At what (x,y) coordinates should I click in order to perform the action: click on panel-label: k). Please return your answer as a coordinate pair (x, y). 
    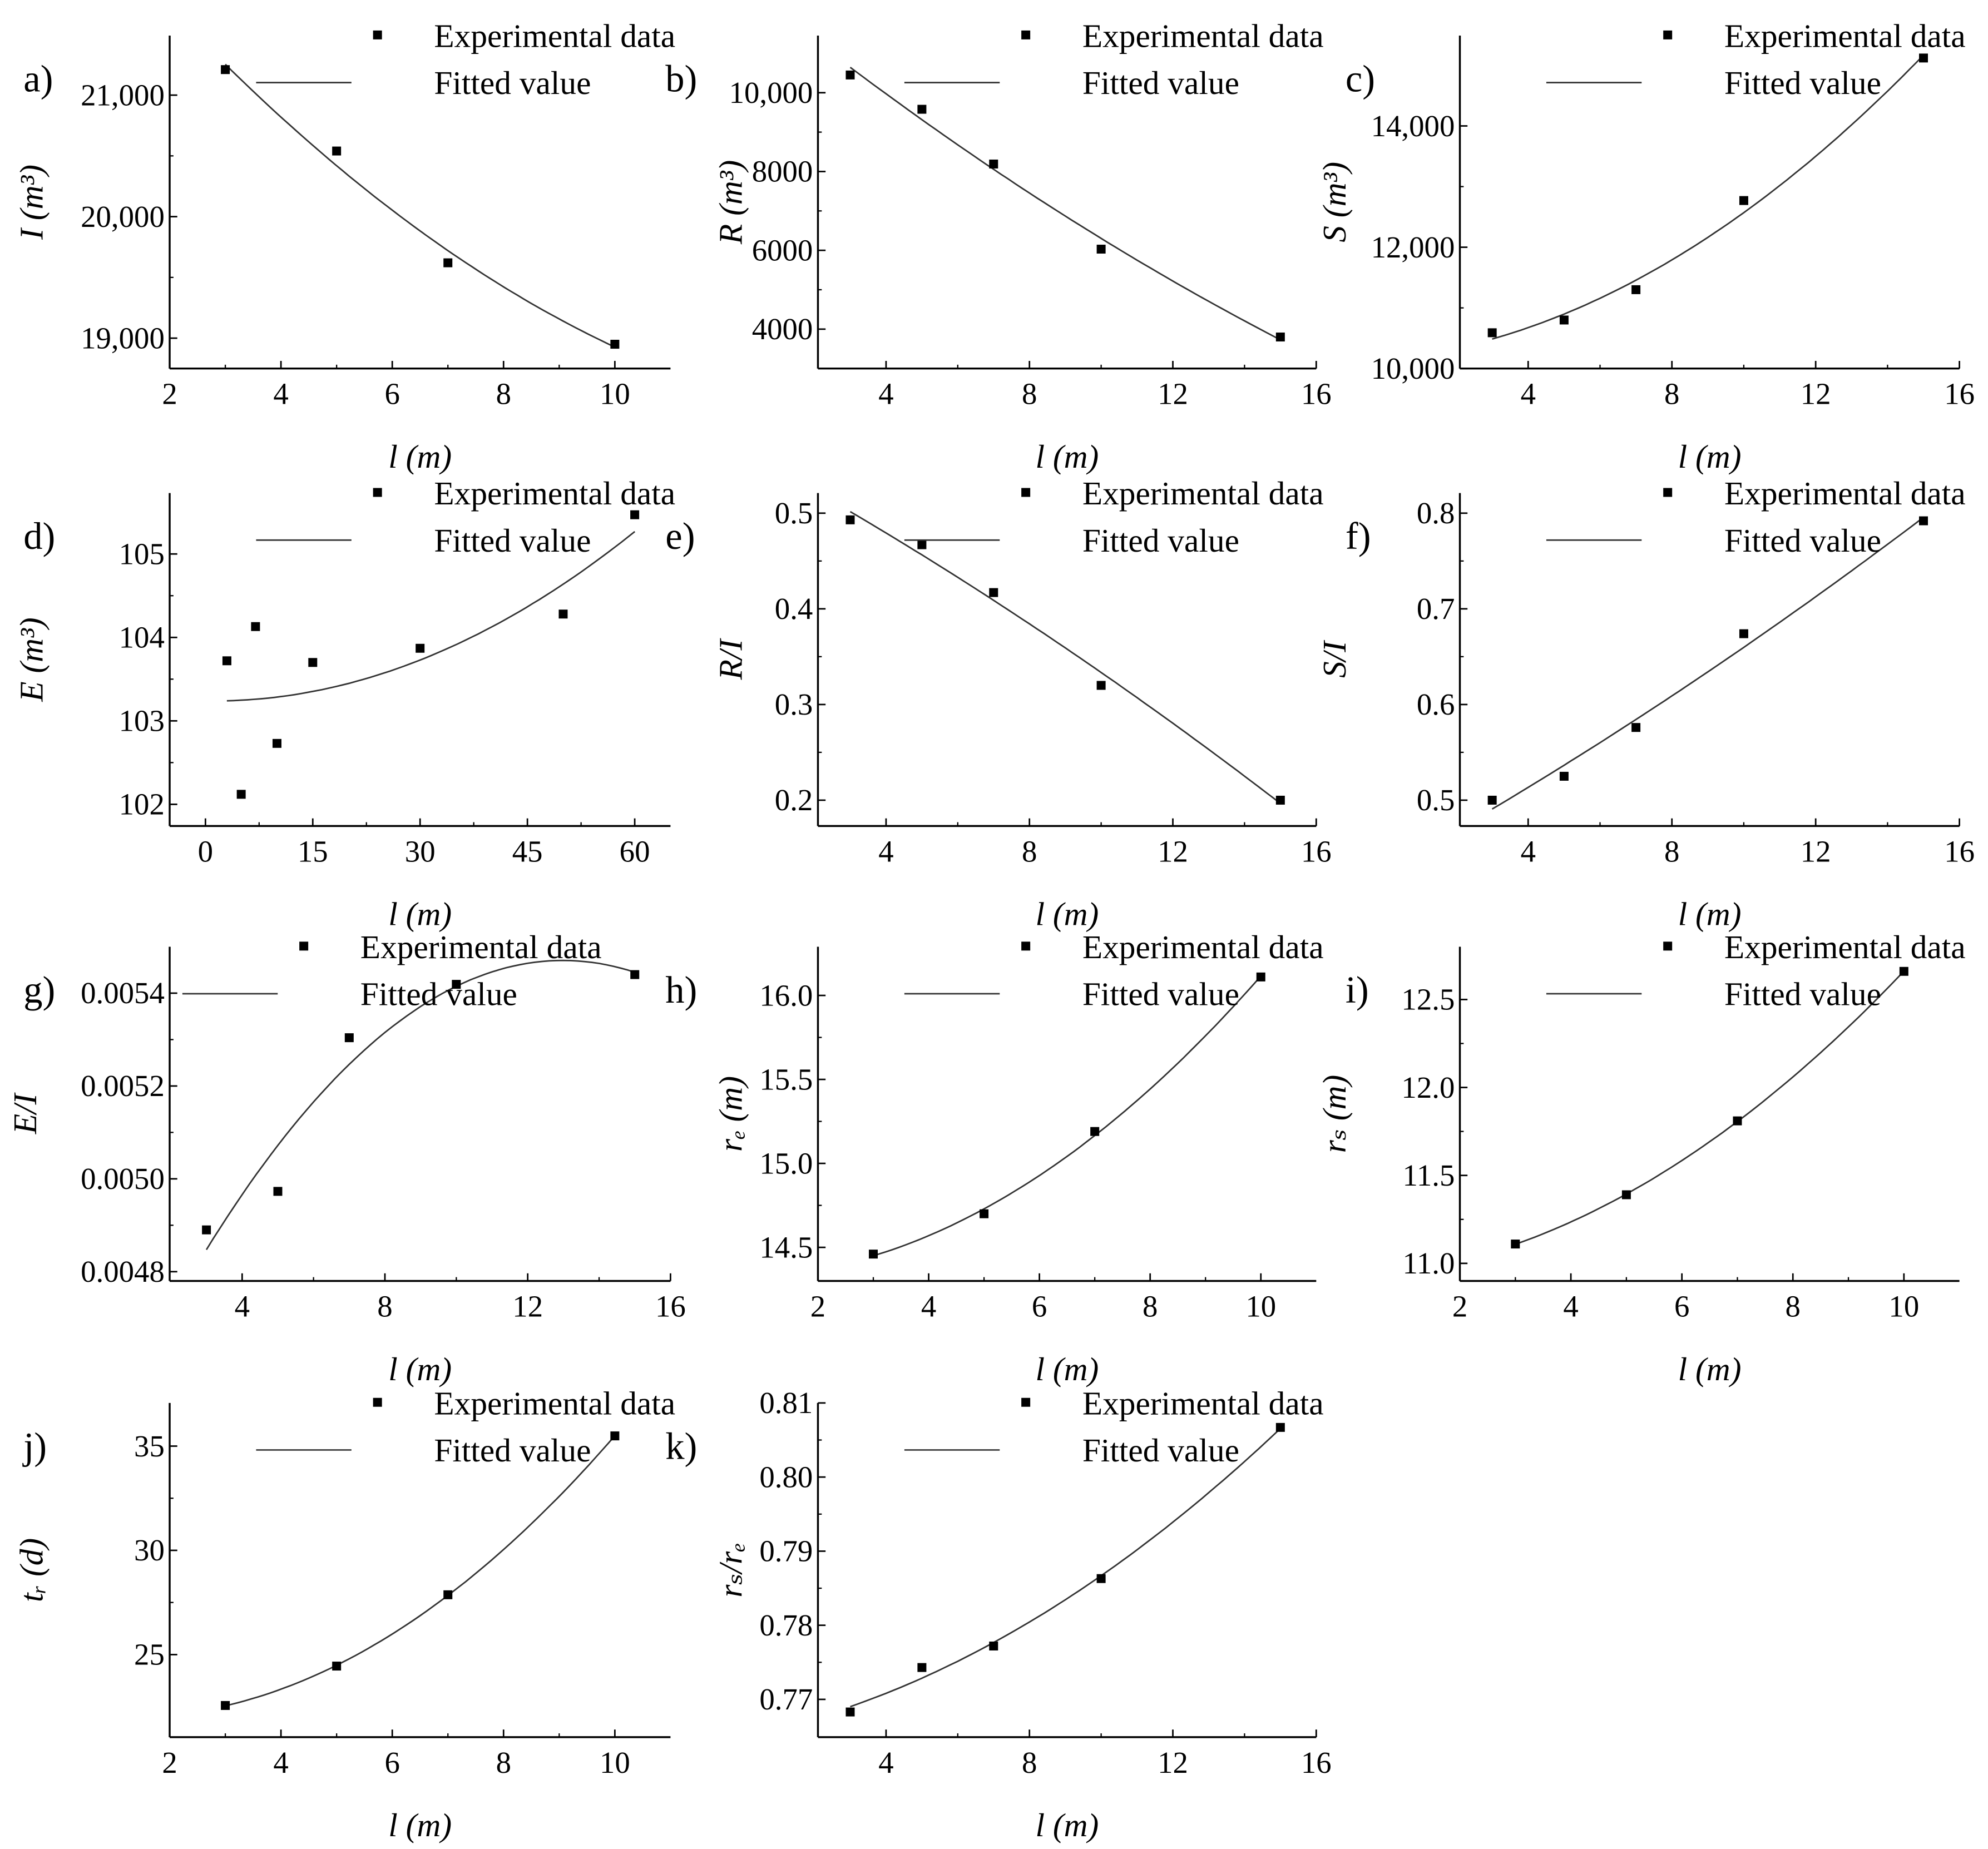
    Looking at the image, I should click on (681, 1446).